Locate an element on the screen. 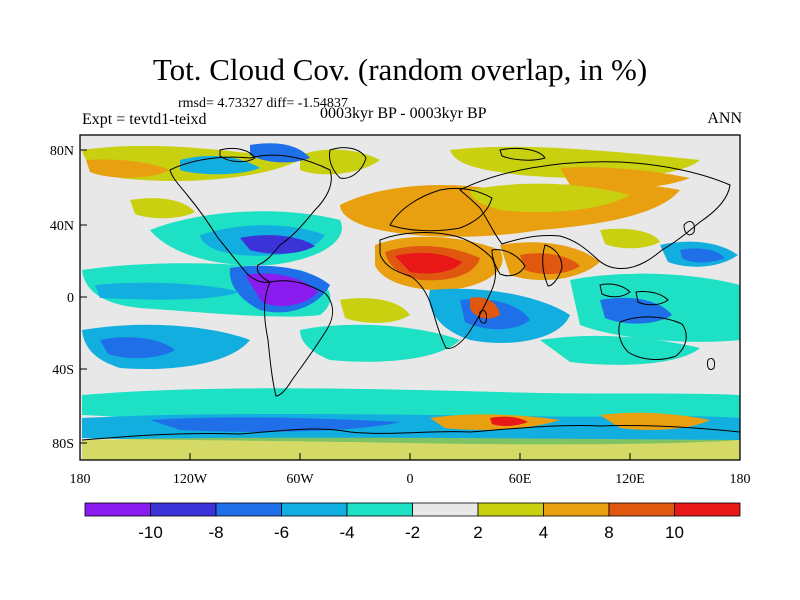 This screenshot has width=800, height=600. colorbar-label: -2 is located at coordinates (412, 532).